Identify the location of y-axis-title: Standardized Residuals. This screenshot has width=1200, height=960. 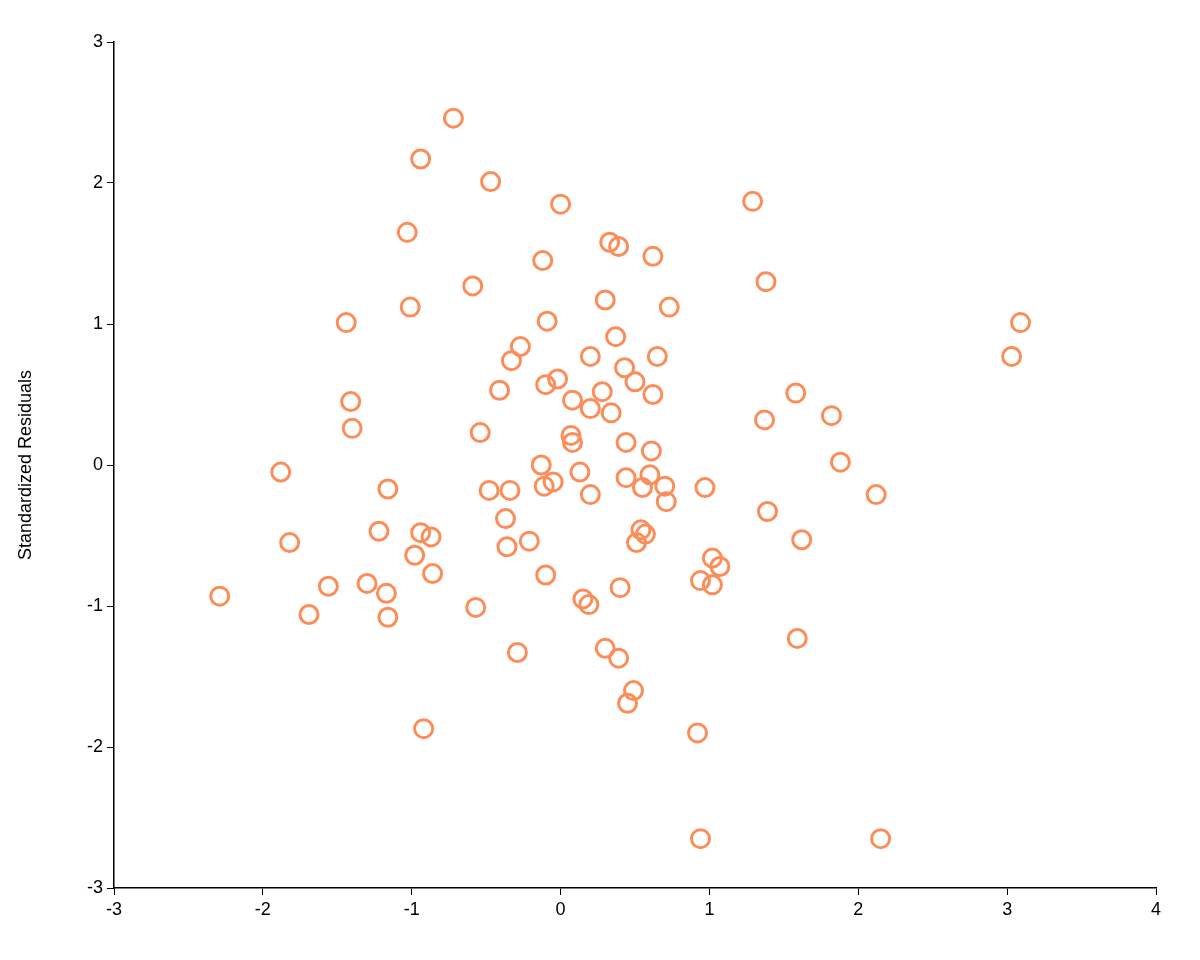
(24, 465).